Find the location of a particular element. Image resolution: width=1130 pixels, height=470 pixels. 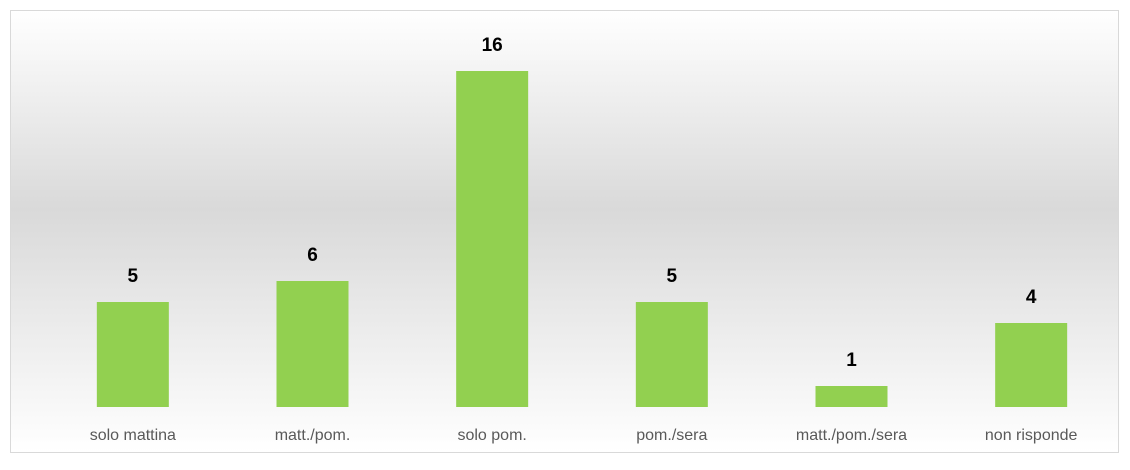

data-label: 6 is located at coordinates (312, 255).